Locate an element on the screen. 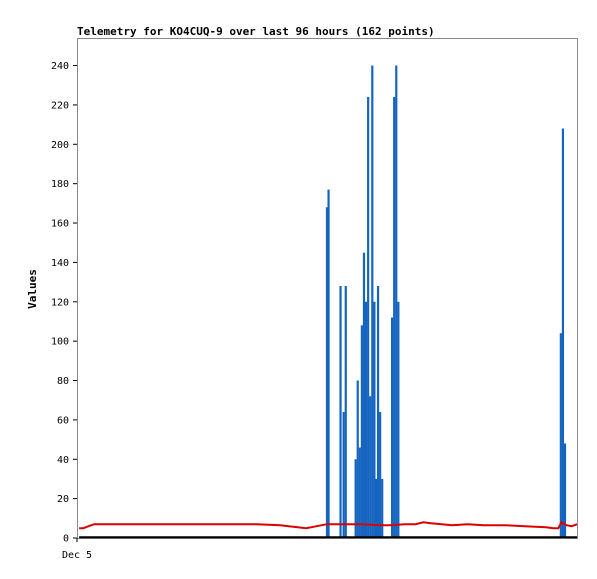 This screenshot has height=579, width=597. y-tick-label: 80 is located at coordinates (63, 381).